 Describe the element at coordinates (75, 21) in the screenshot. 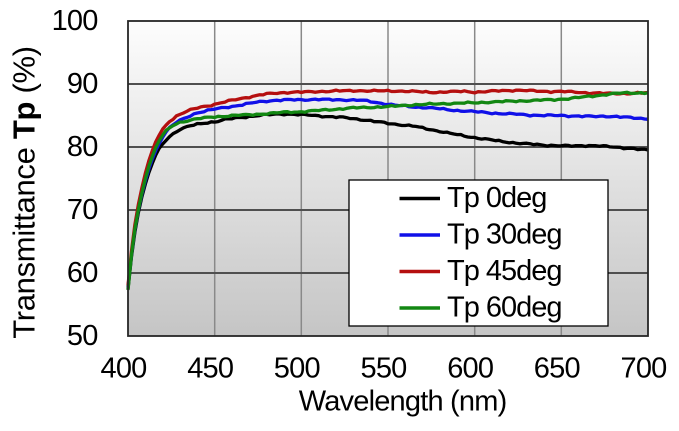

I see `svg-text: 100` at that location.